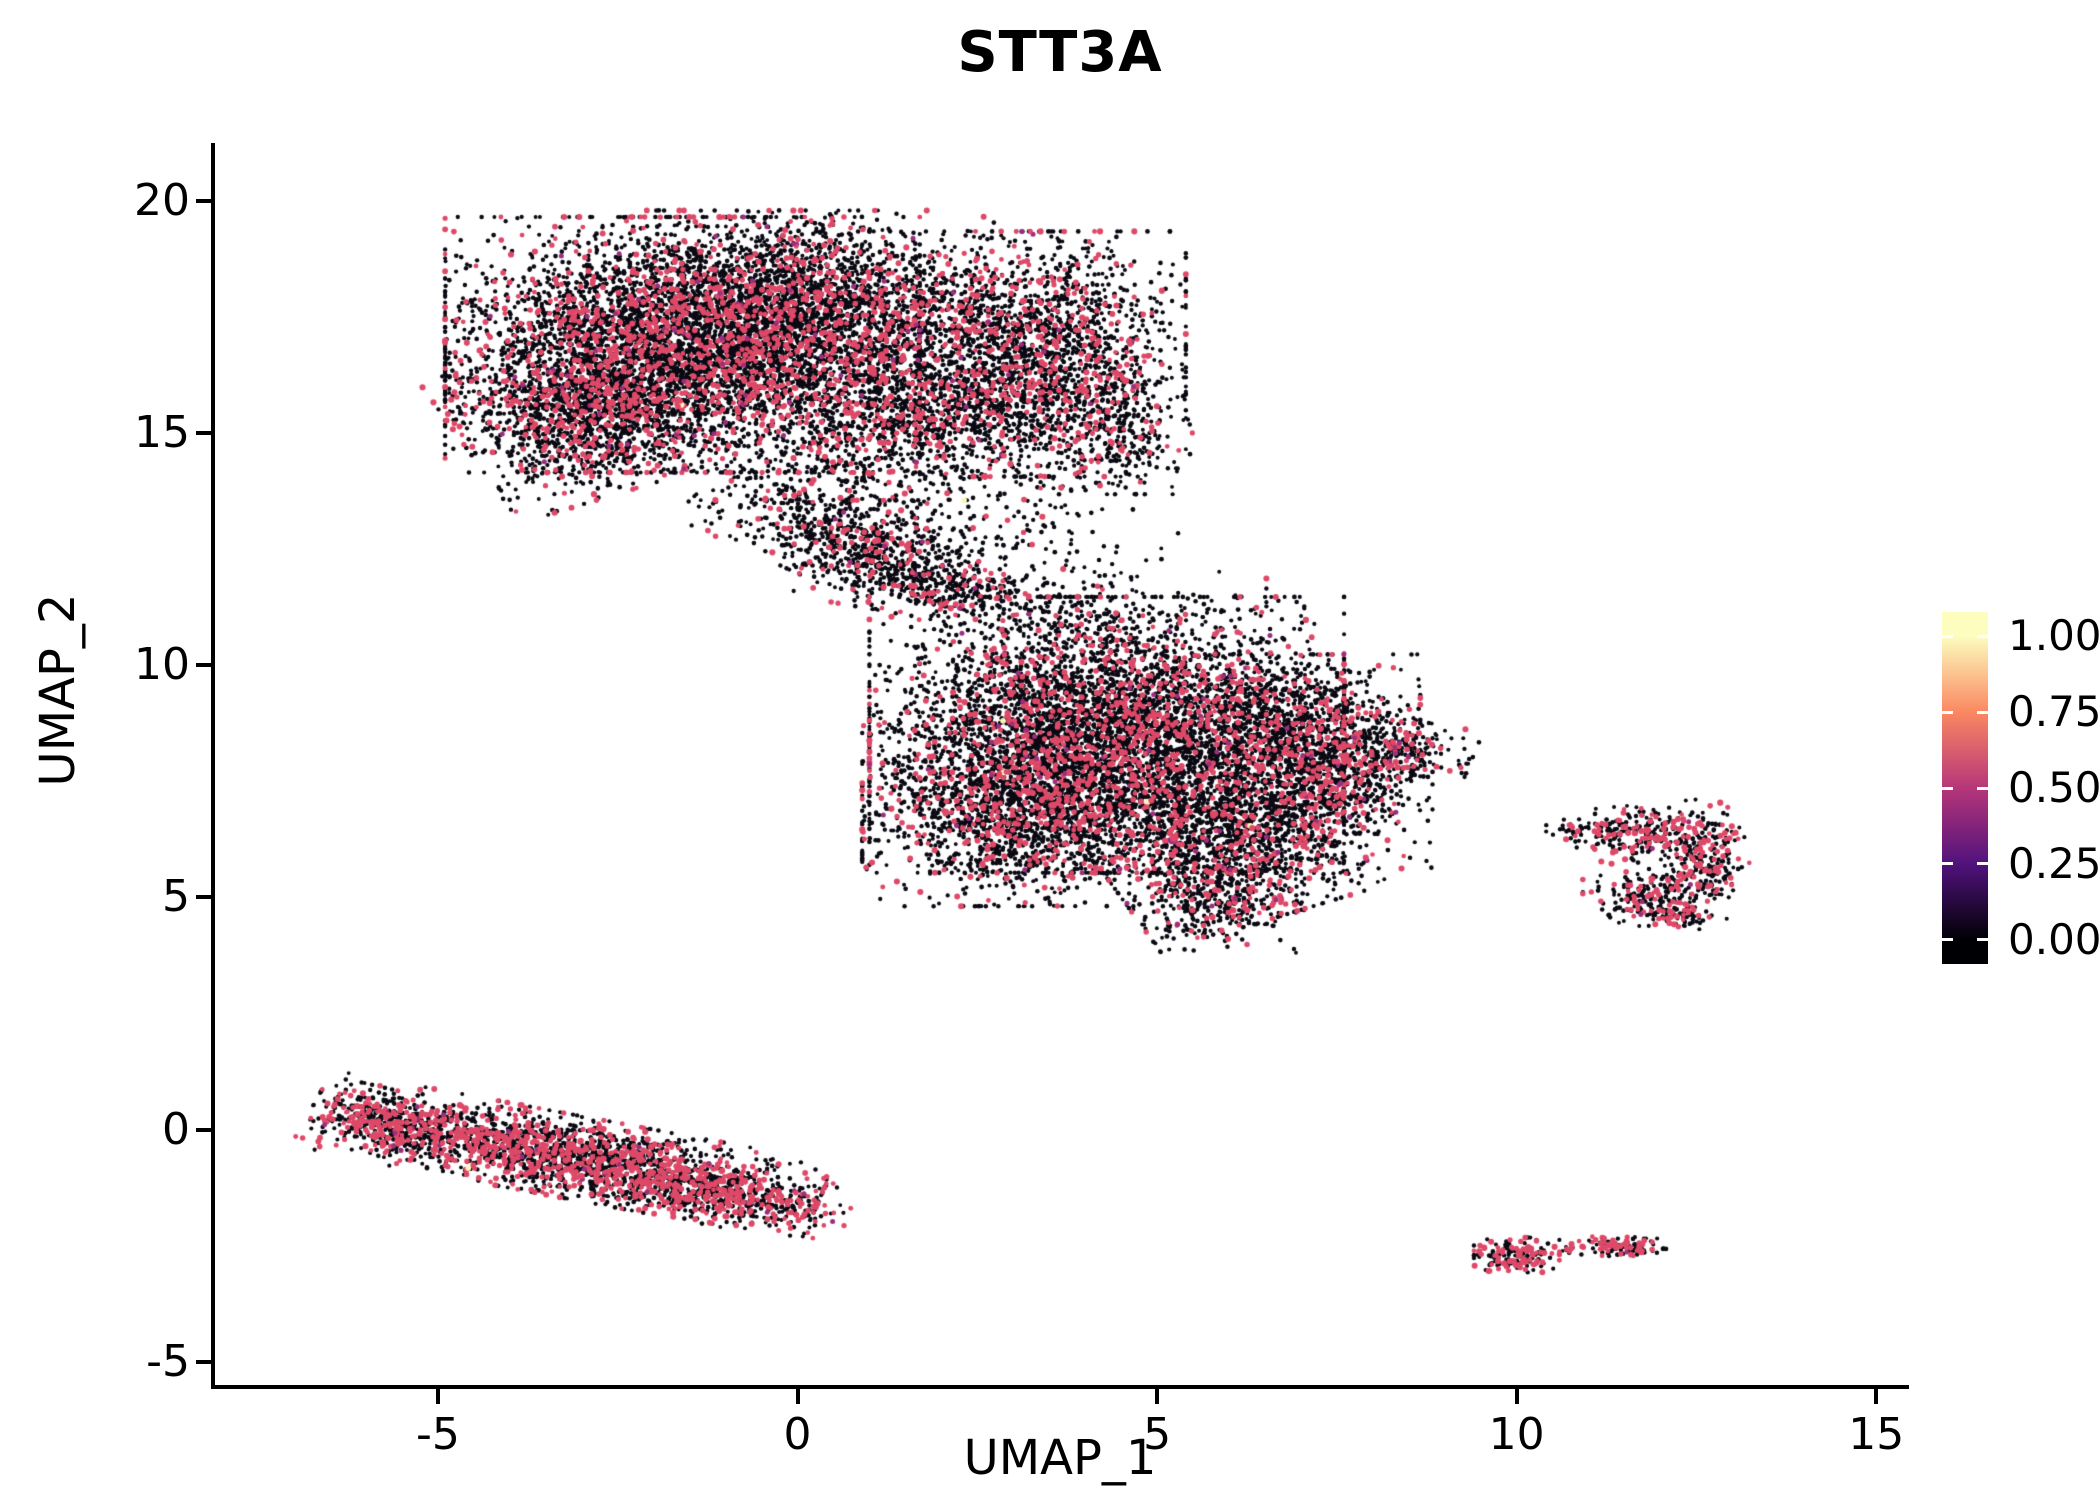 The height and width of the screenshot is (1500, 2100). What do you see at coordinates (1516, 1434) in the screenshot?
I see `x-tick-label: 10` at bounding box center [1516, 1434].